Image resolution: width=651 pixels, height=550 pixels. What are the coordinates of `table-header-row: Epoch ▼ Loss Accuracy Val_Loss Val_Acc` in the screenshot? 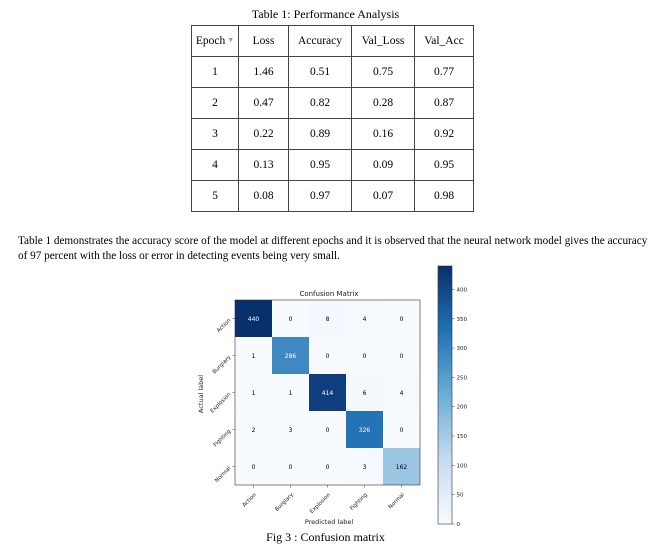 It's located at (332, 41).